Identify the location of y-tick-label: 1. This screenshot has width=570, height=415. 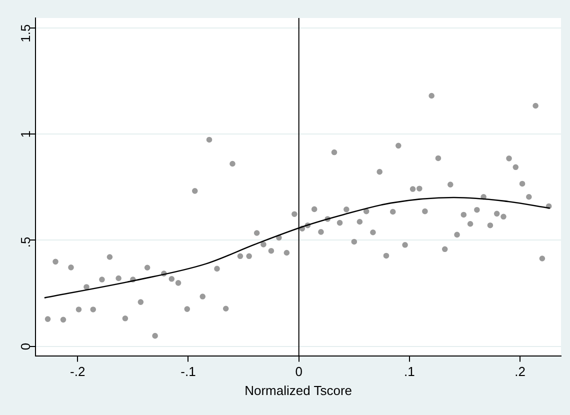
(26, 134).